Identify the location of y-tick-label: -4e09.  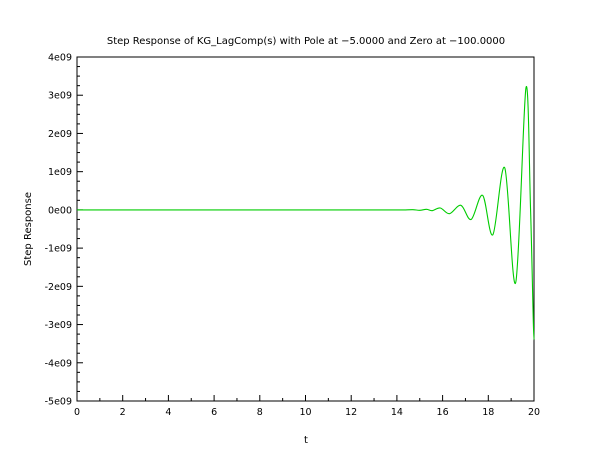
(58, 363).